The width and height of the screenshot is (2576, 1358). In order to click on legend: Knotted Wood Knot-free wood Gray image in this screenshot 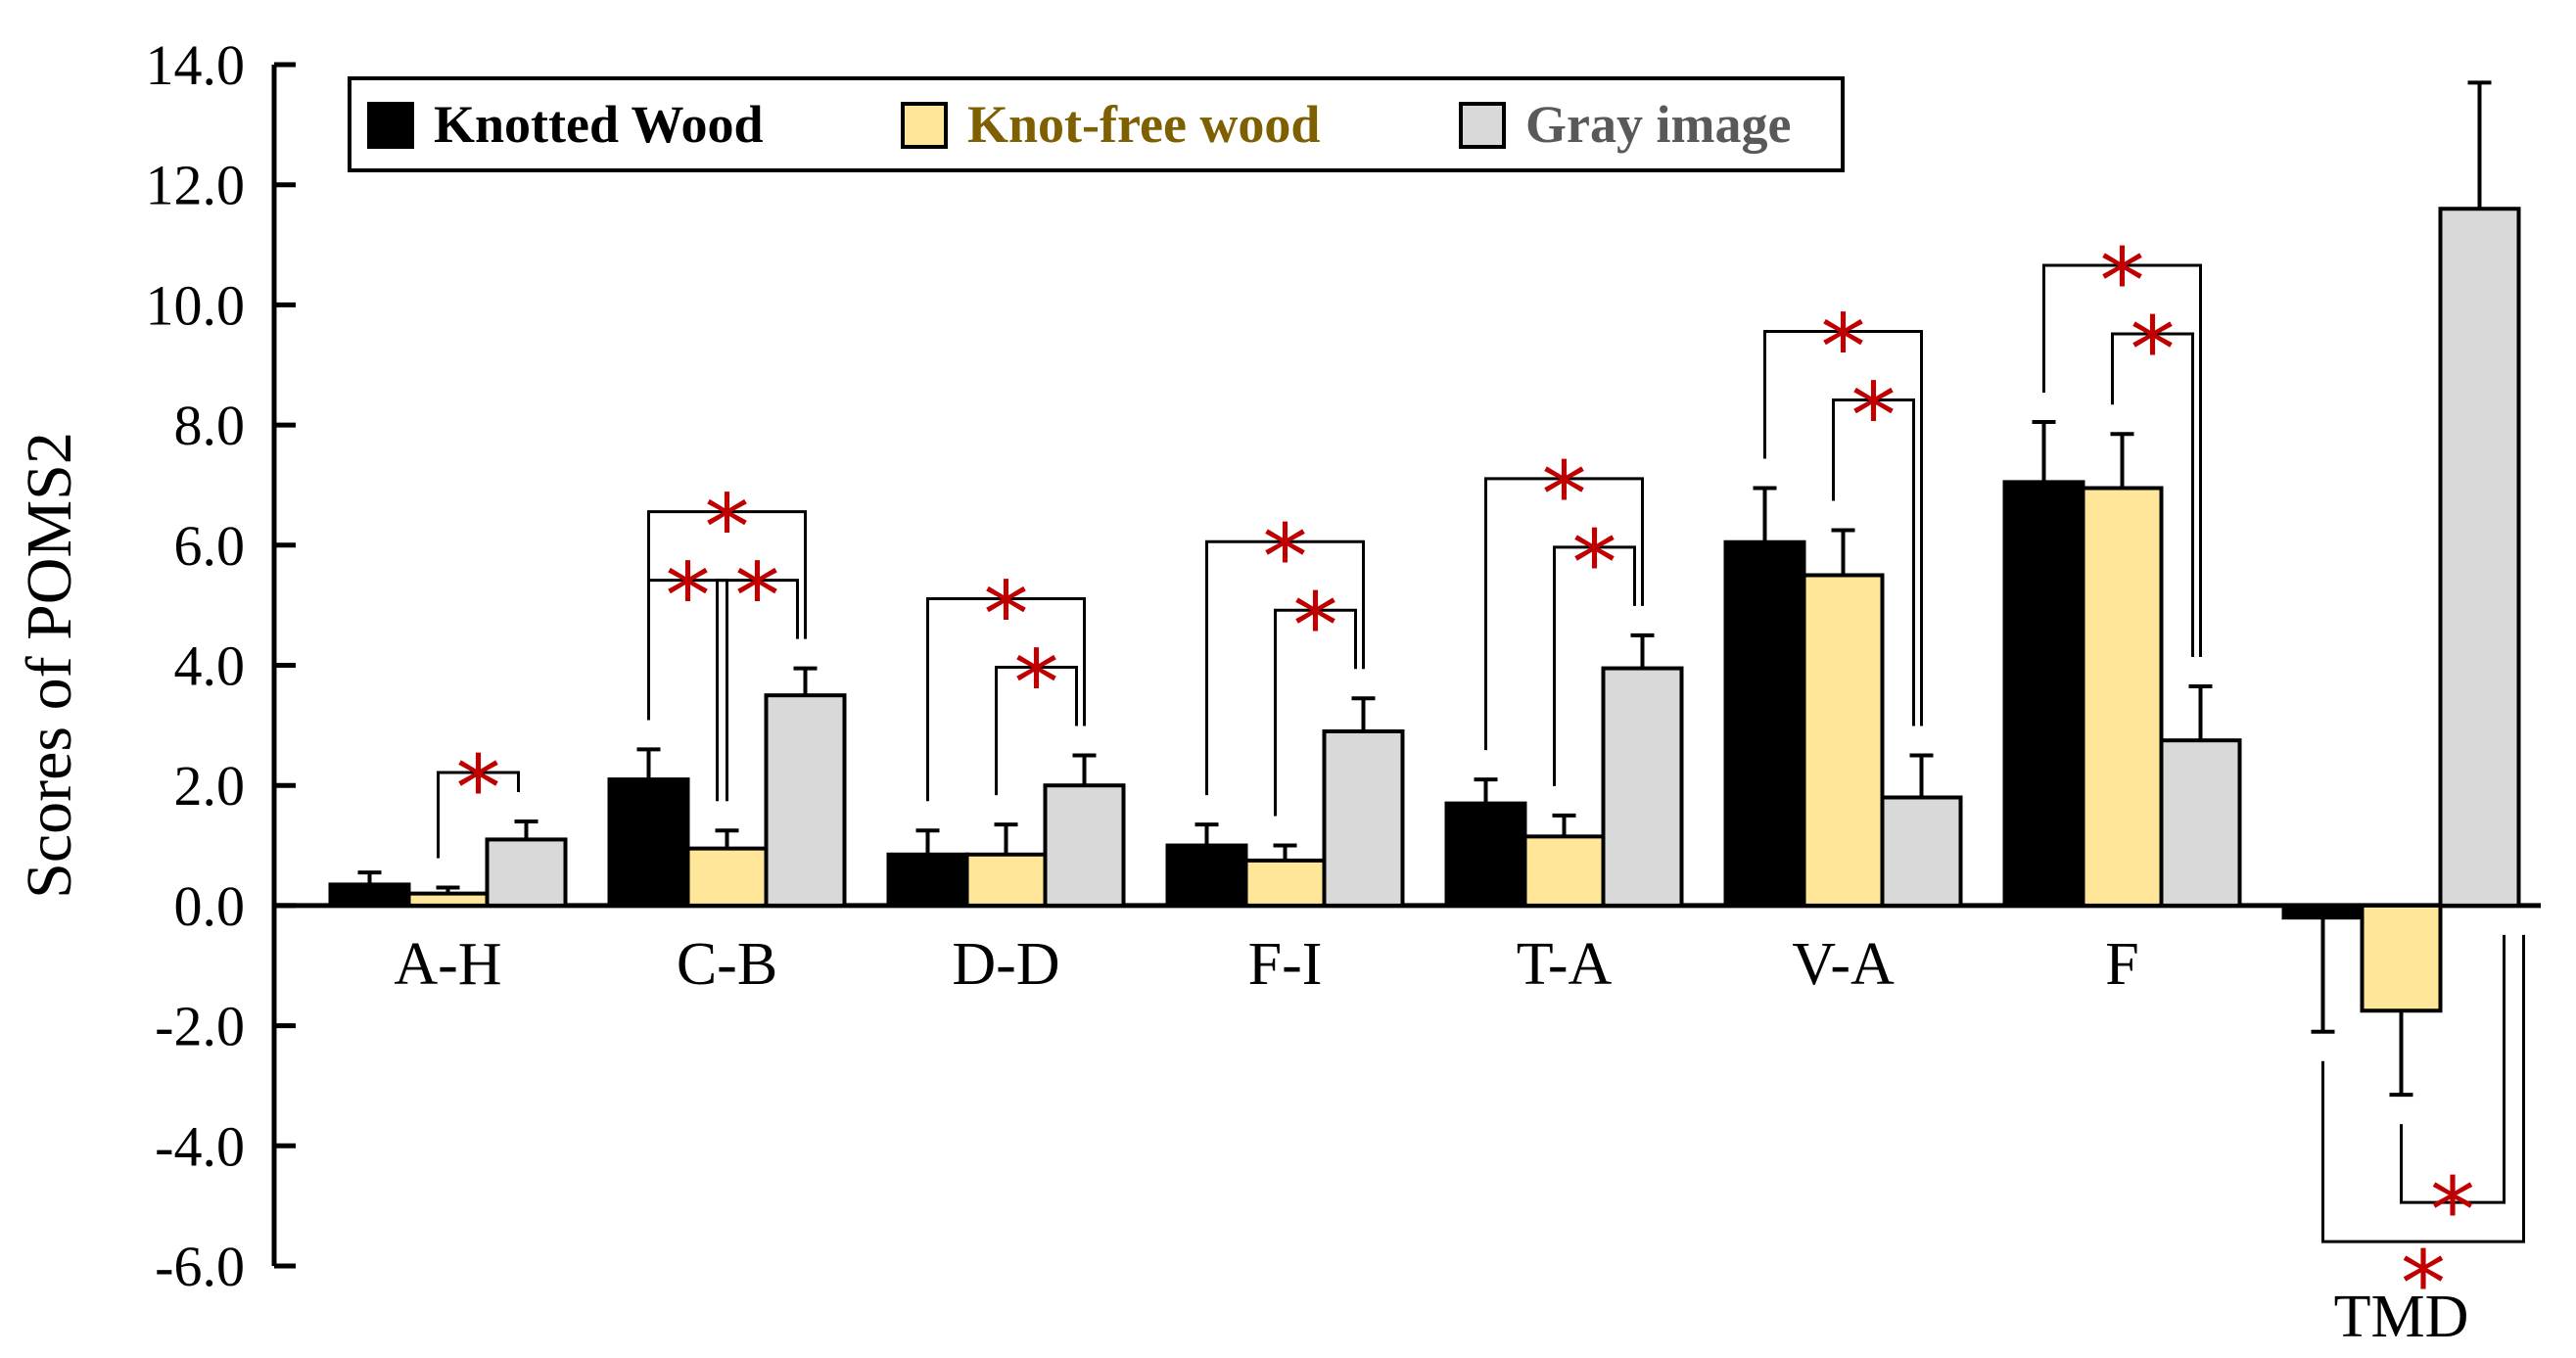, I will do `click(1097, 124)`.